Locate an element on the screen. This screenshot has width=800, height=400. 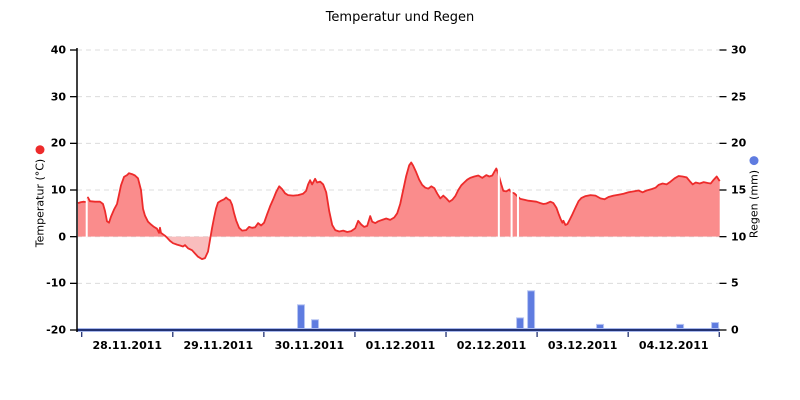
left-tick-label: -10 is located at coordinates (56, 283).